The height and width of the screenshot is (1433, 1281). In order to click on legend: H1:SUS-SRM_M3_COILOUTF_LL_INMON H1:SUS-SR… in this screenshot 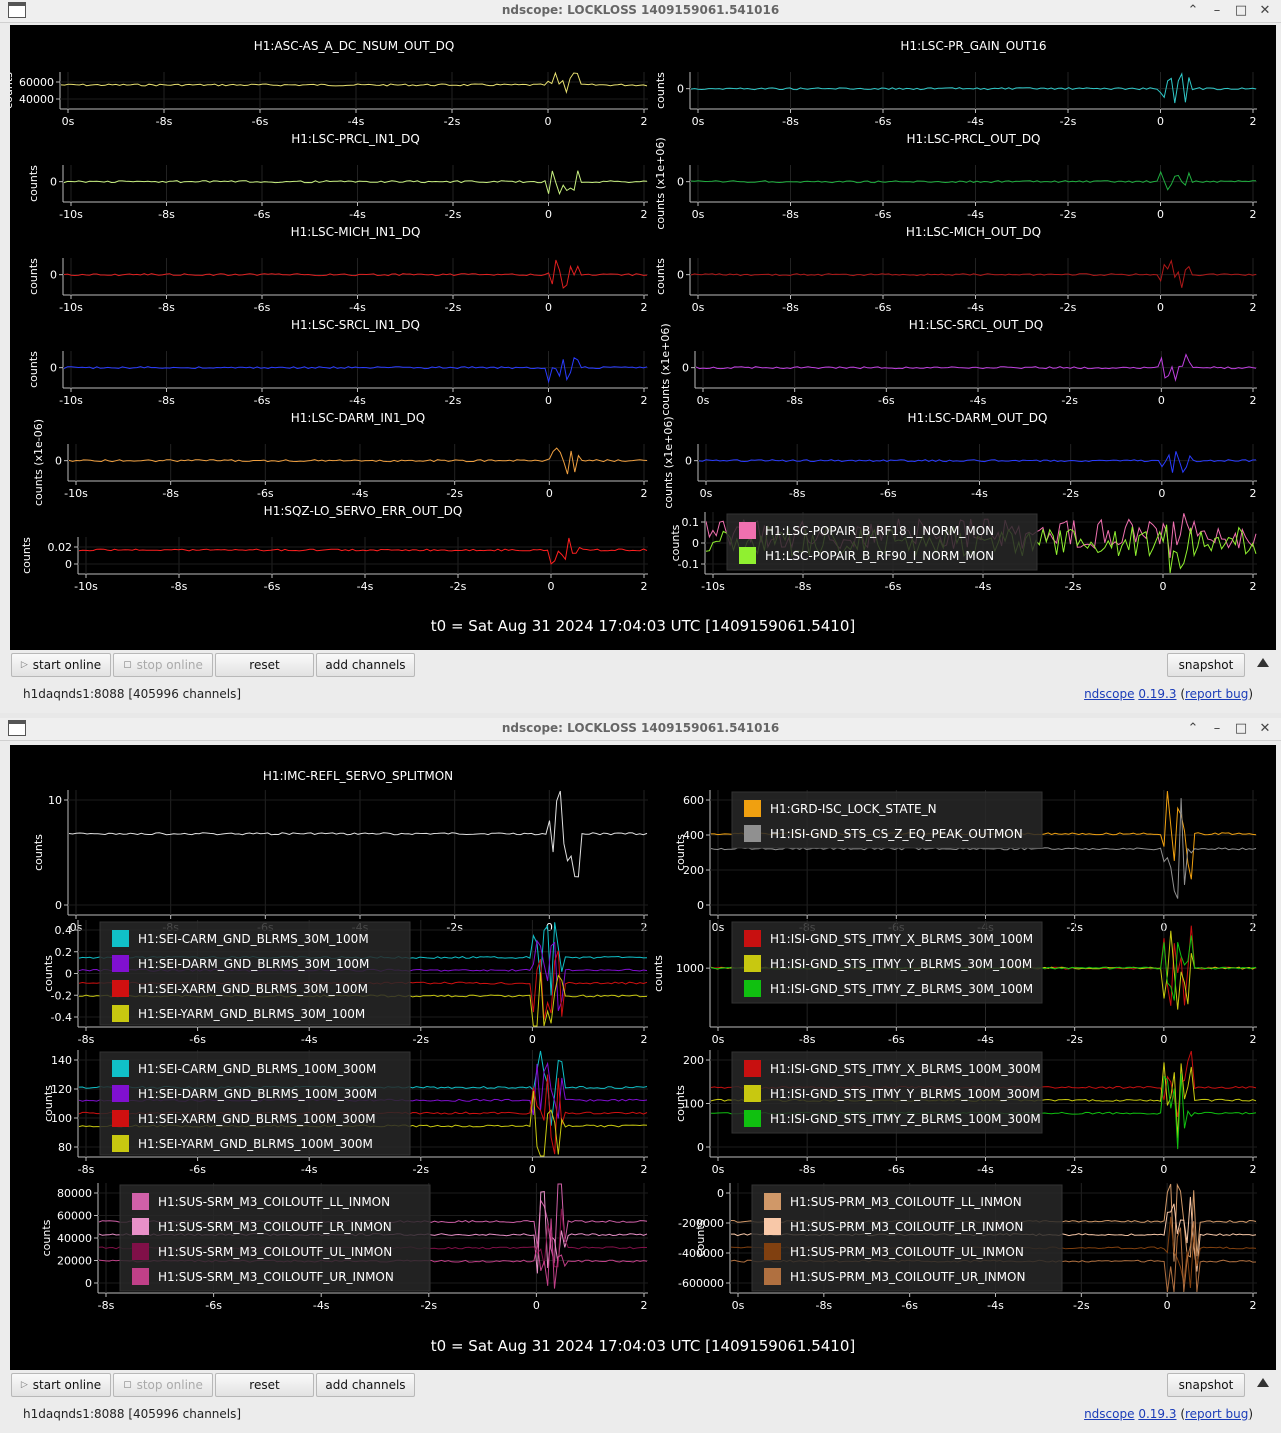, I will do `click(275, 1238)`.